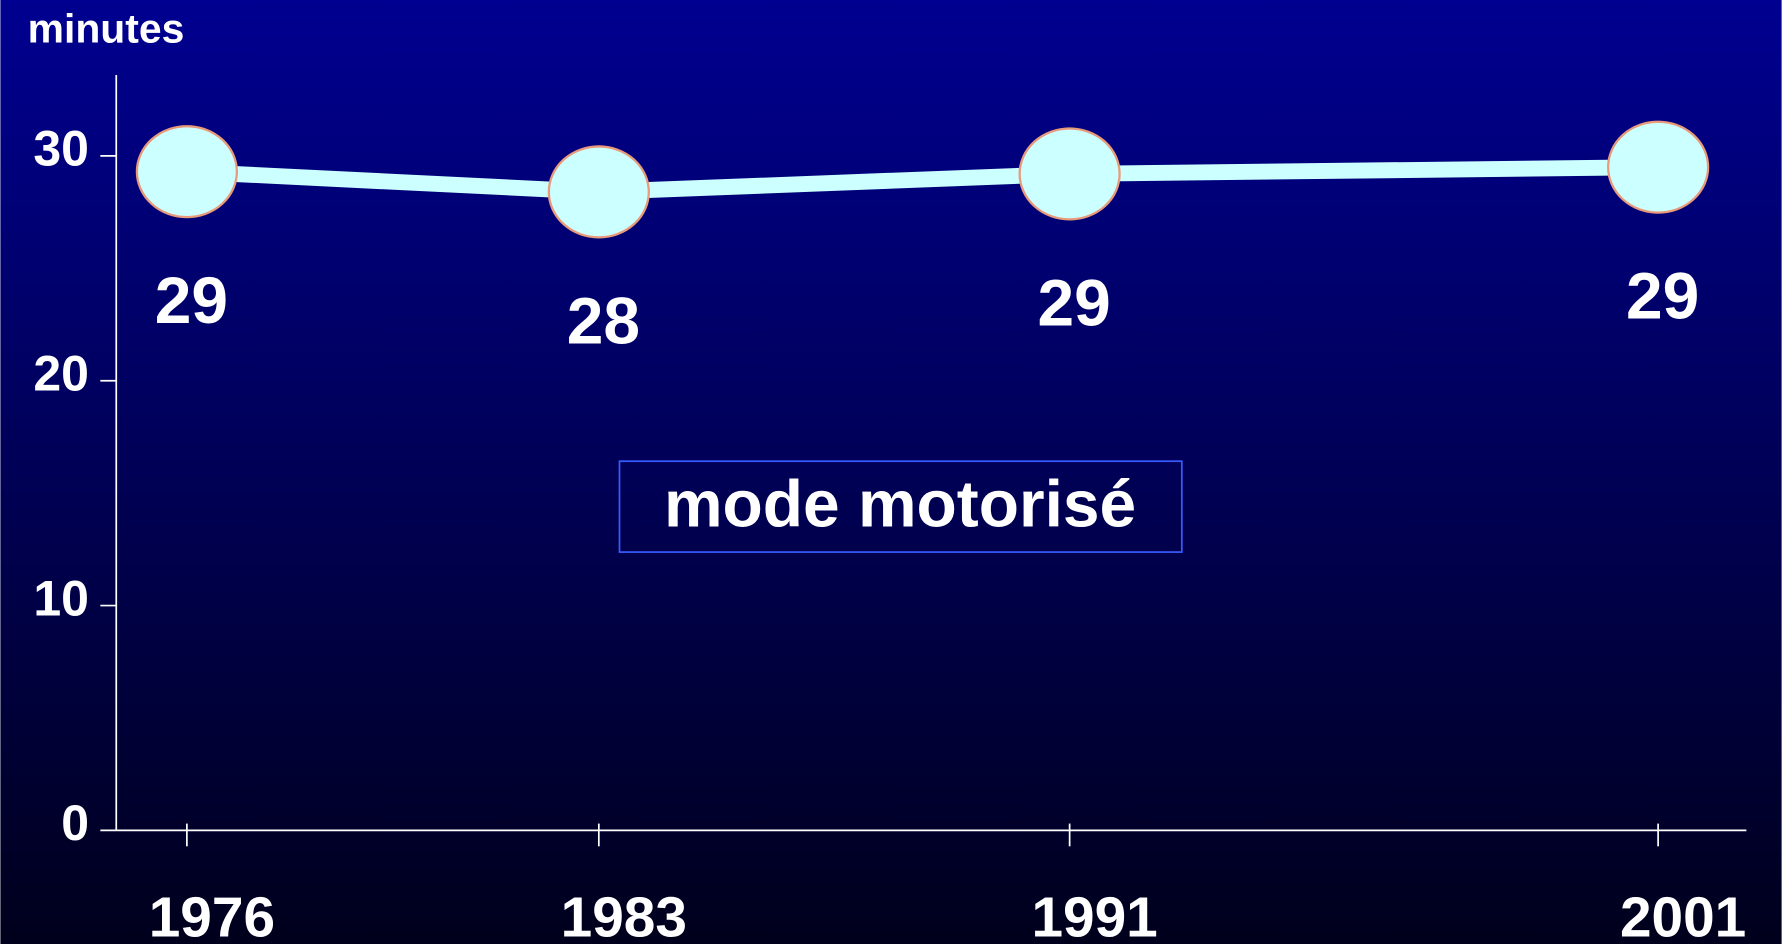 Image resolution: width=1782 pixels, height=944 pixels. Describe the element at coordinates (61, 149) in the screenshot. I see `y-tick-label: 30` at that location.